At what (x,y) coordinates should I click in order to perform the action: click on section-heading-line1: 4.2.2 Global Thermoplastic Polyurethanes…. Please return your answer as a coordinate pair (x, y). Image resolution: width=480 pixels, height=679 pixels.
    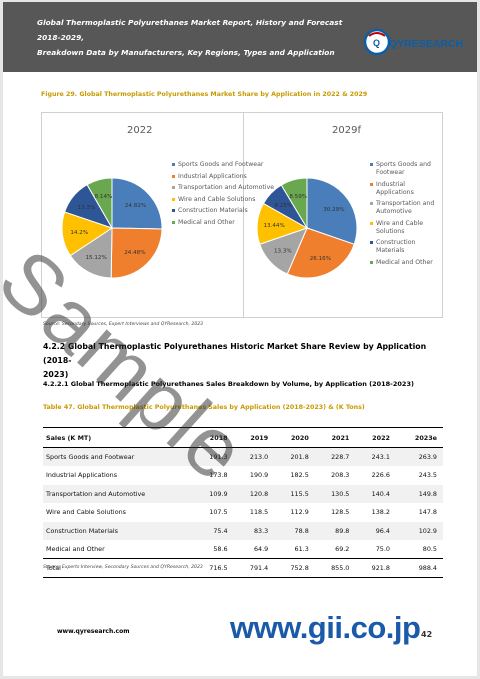
    Looking at the image, I should click on (235, 353).